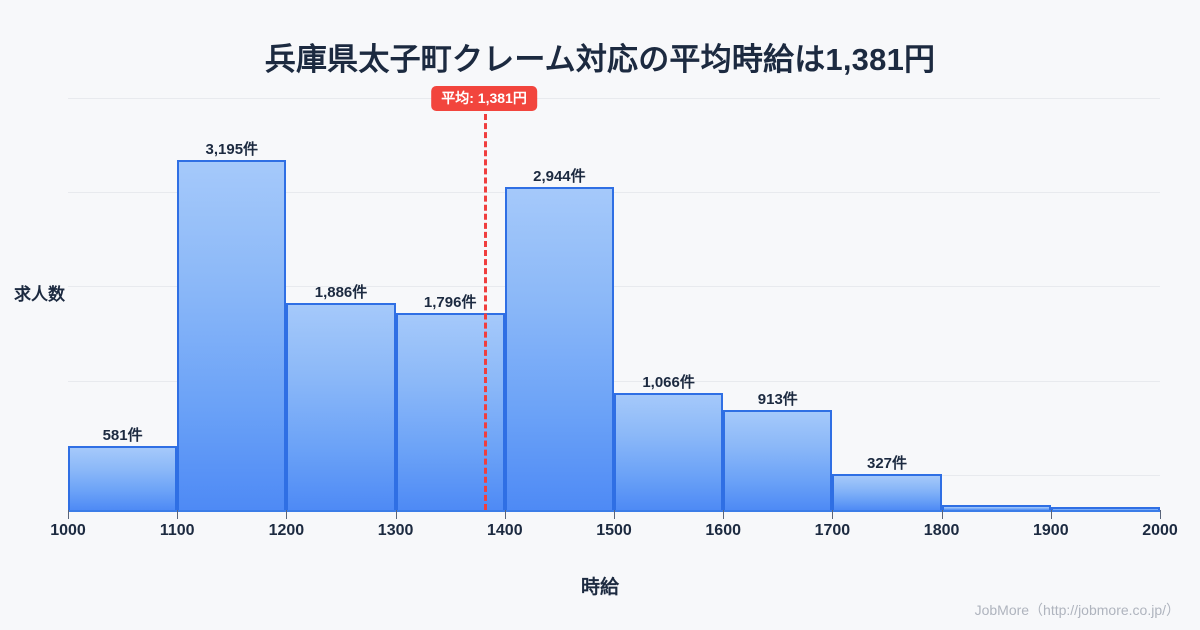  Describe the element at coordinates (286, 530) in the screenshot. I see `x-tick-label: 1200` at that location.